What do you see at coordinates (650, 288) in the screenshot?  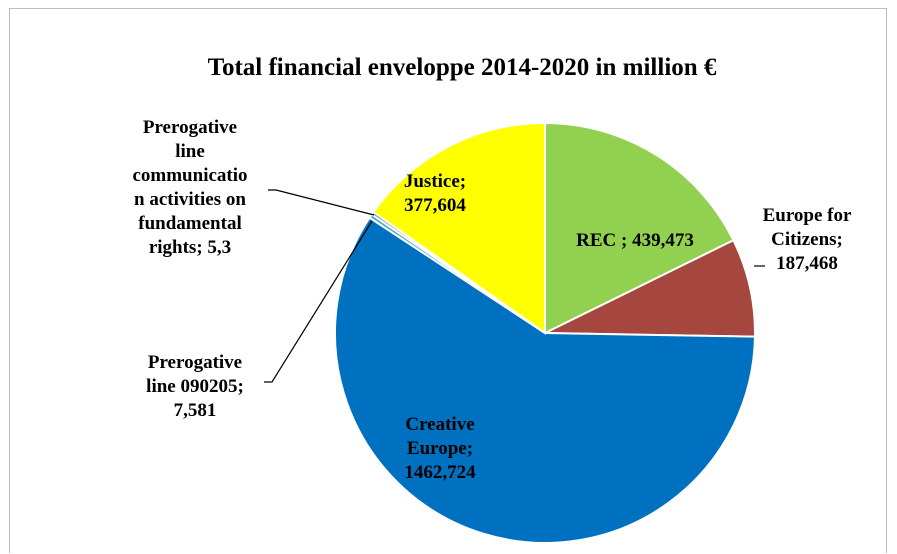 I see `pie-slice-europe-for-citizens` at bounding box center [650, 288].